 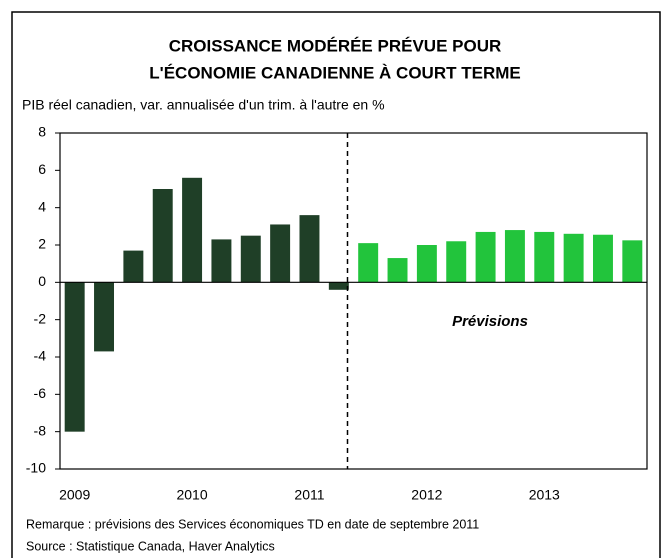 I want to click on x-tick-label: 2011, so click(x=309, y=495).